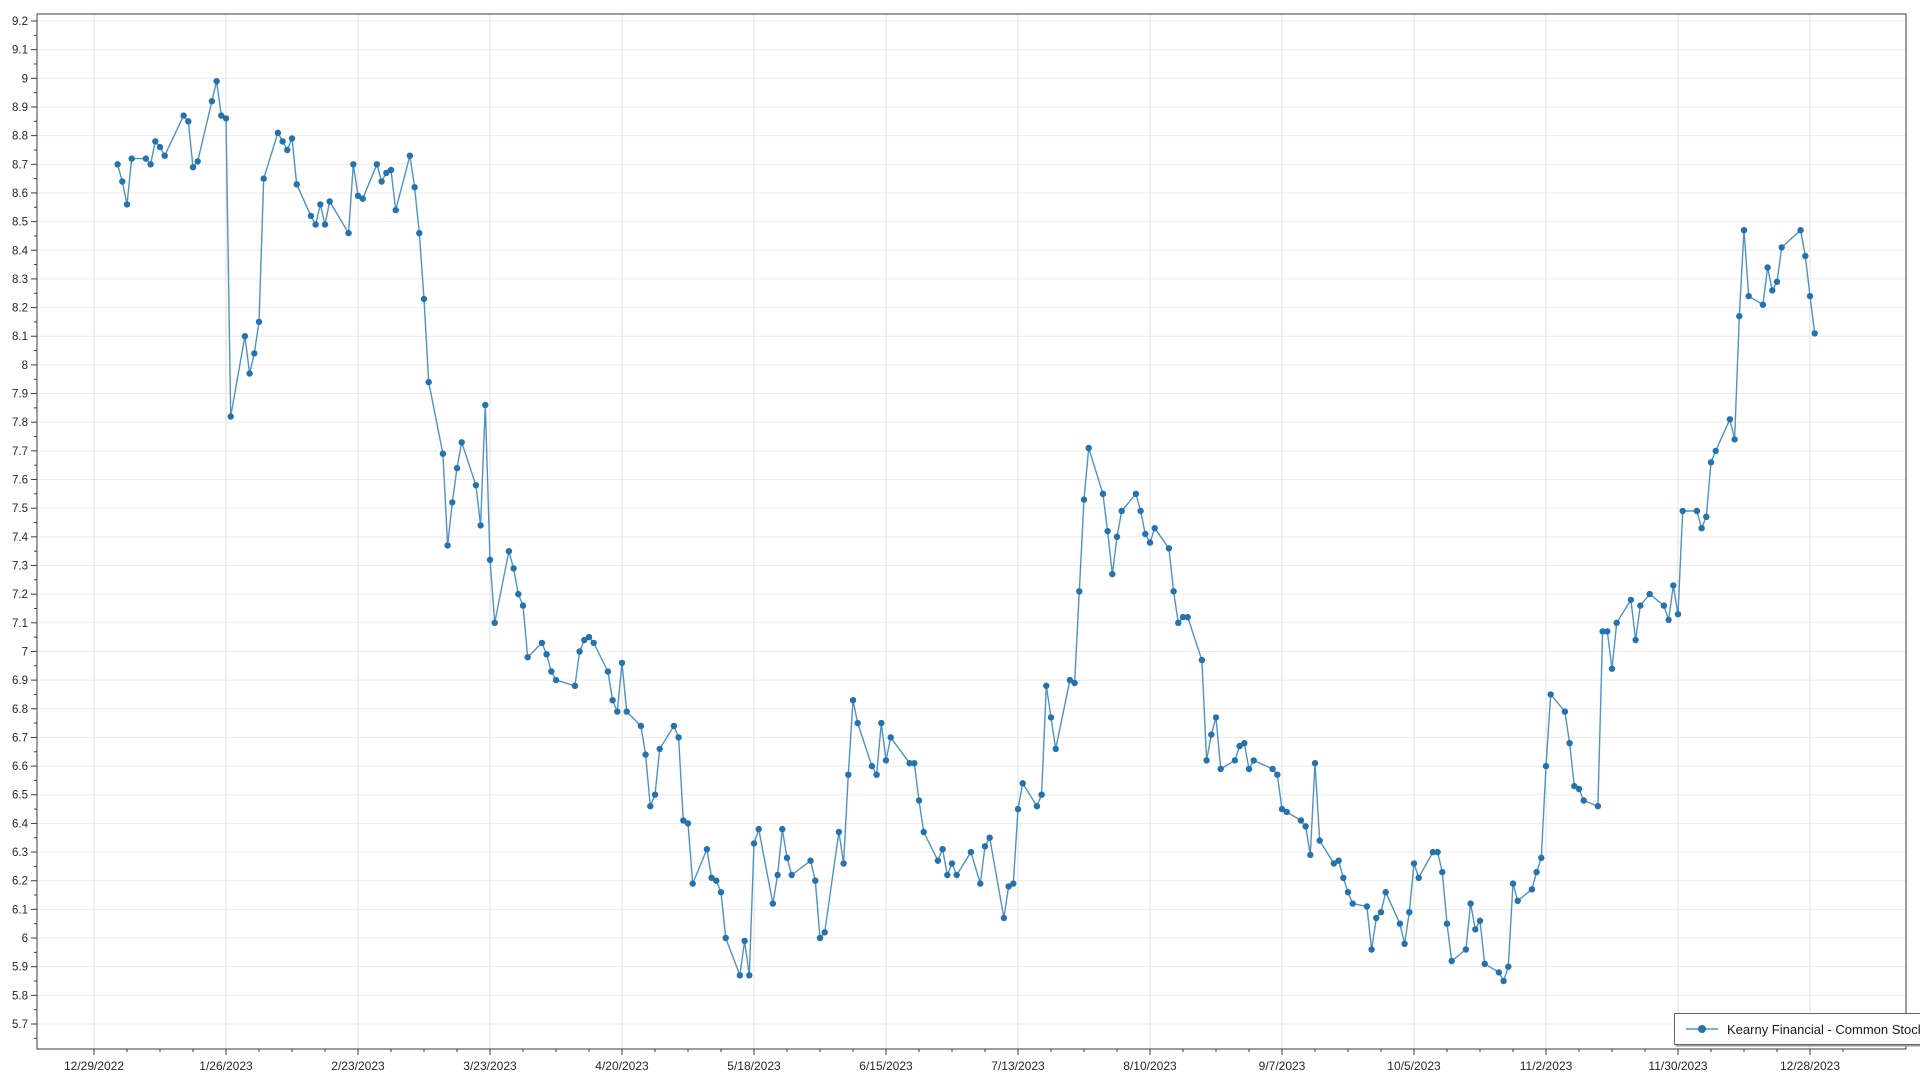 Image resolution: width=1920 pixels, height=1080 pixels. What do you see at coordinates (886, 1066) in the screenshot?
I see `x-axis-tick-label: 6/15/2023` at bounding box center [886, 1066].